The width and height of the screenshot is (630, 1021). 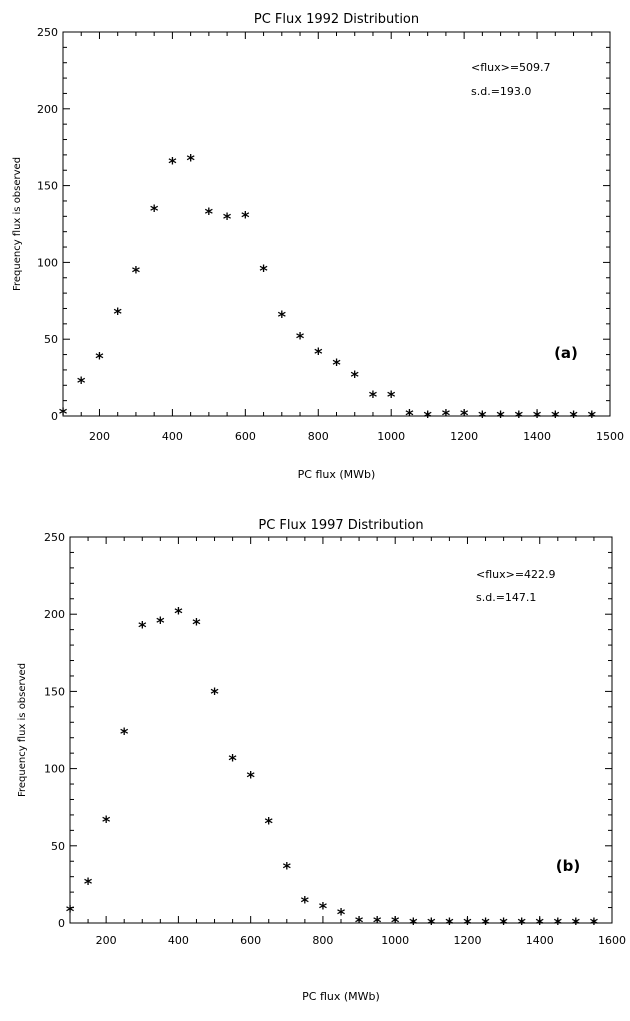 What do you see at coordinates (511, 67) in the screenshot?
I see `chart0-mean-annotation: <flux>=509.7` at bounding box center [511, 67].